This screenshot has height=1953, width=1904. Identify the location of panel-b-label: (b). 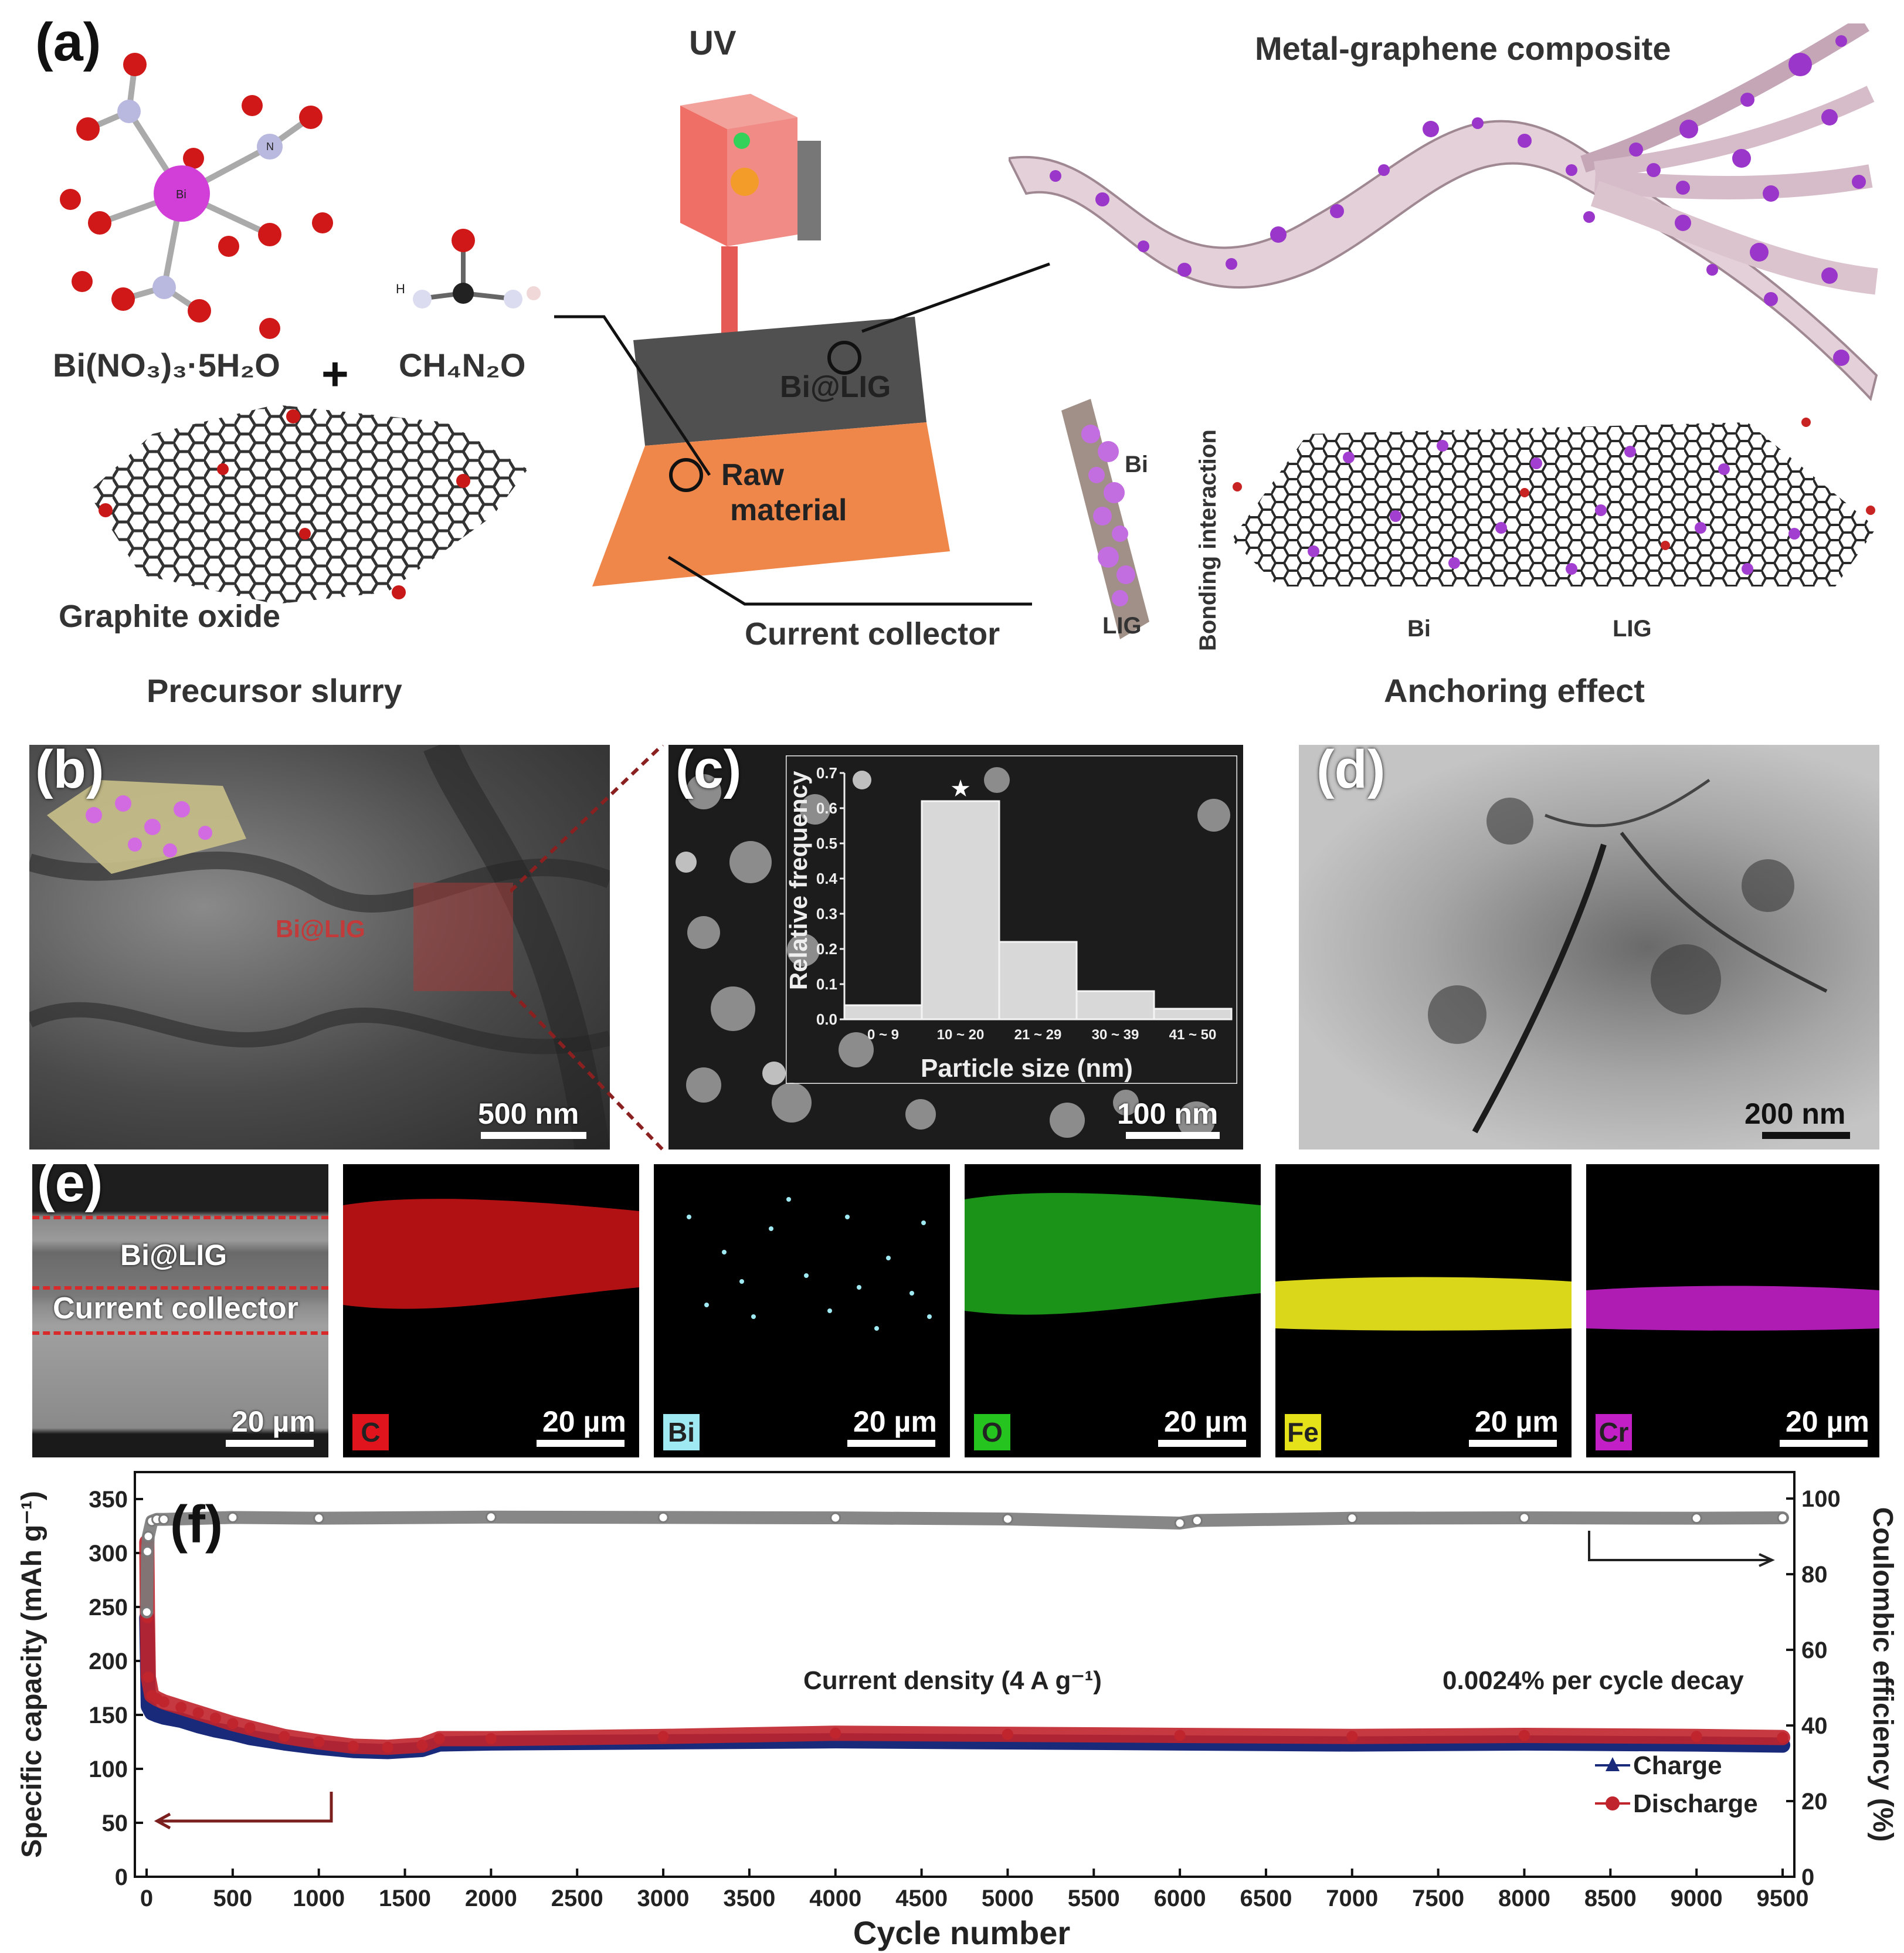
(69, 772).